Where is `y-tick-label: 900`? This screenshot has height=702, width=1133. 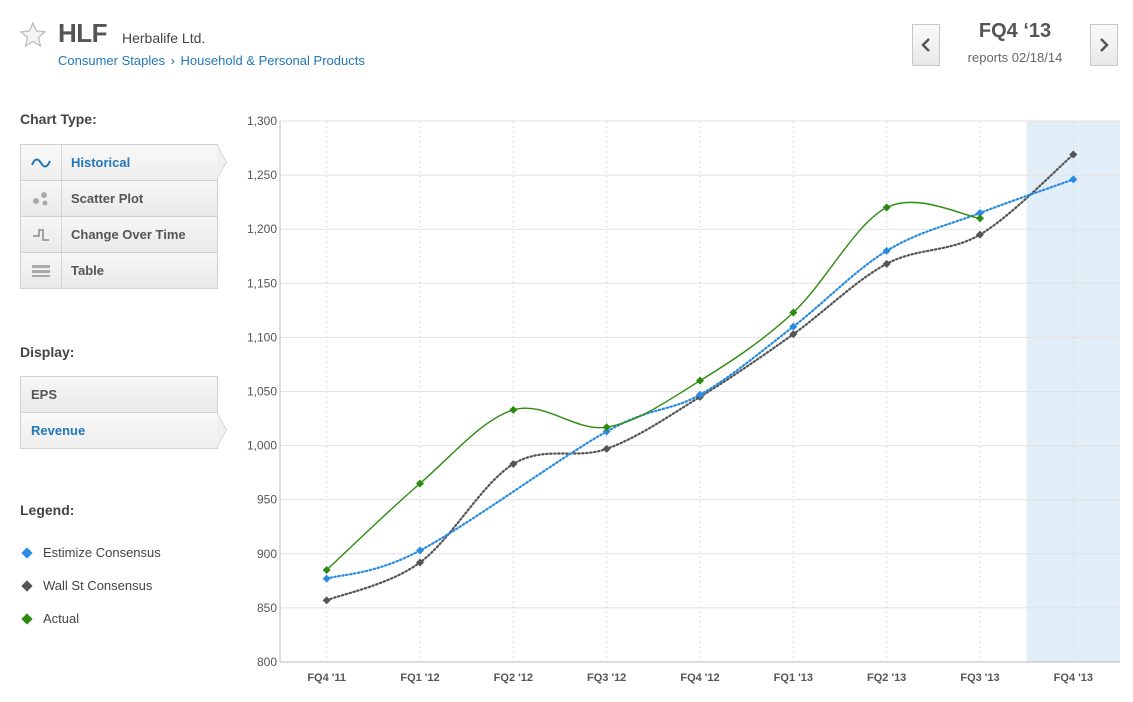 y-tick-label: 900 is located at coordinates (267, 554).